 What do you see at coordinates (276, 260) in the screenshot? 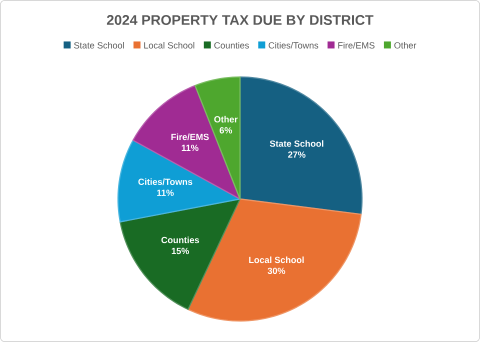
I see `slice-label: Local School` at bounding box center [276, 260].